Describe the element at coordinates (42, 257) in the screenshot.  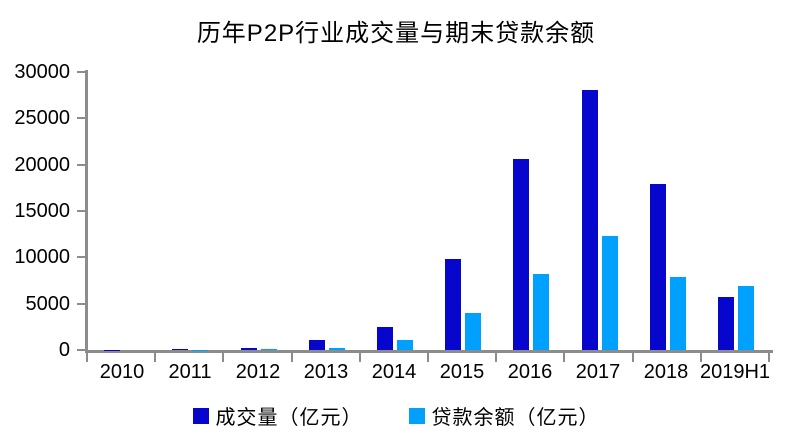
I see `y-tick-label: 10000` at that location.